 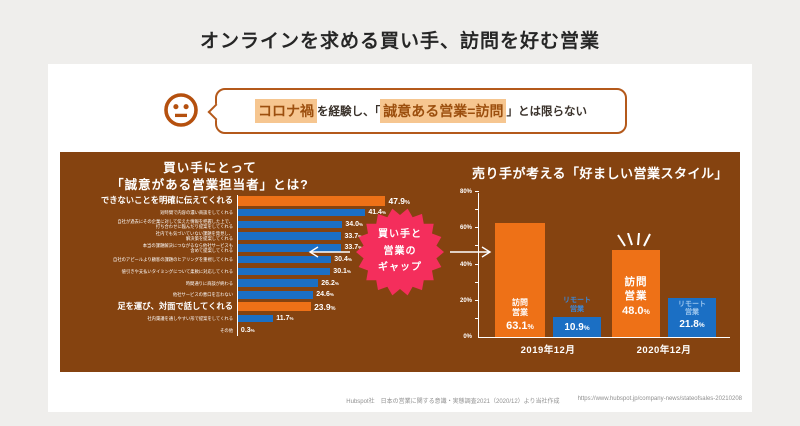 I want to click on left-arrow-icon, so click(x=329, y=252).